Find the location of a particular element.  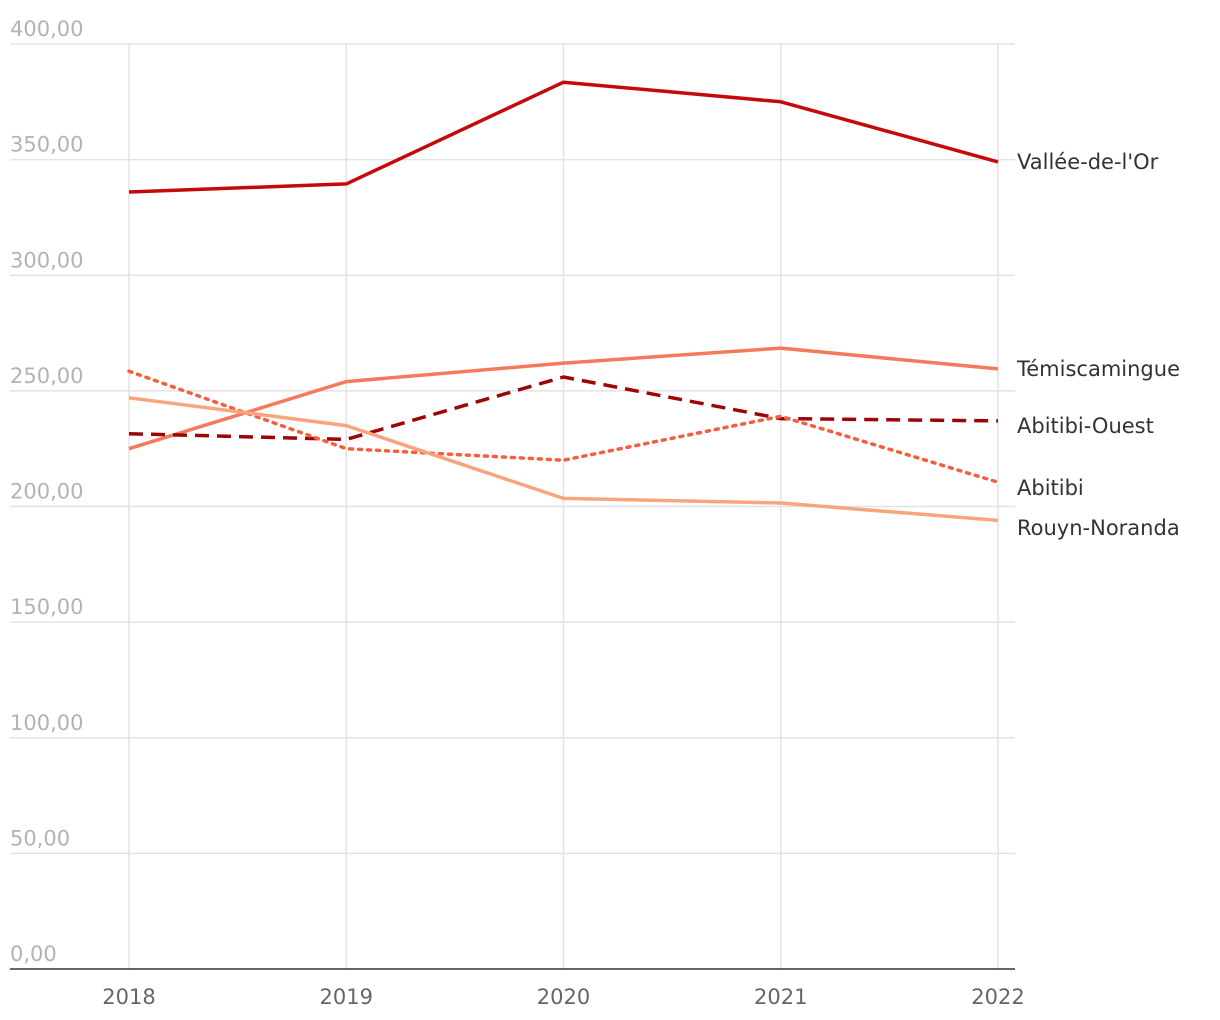

x-tick-label: 2019 is located at coordinates (346, 997).